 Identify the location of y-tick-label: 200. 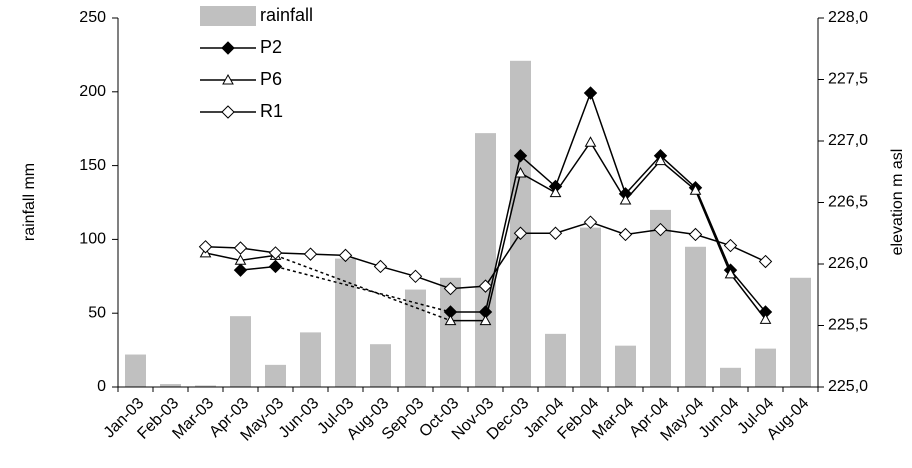
(92, 91).